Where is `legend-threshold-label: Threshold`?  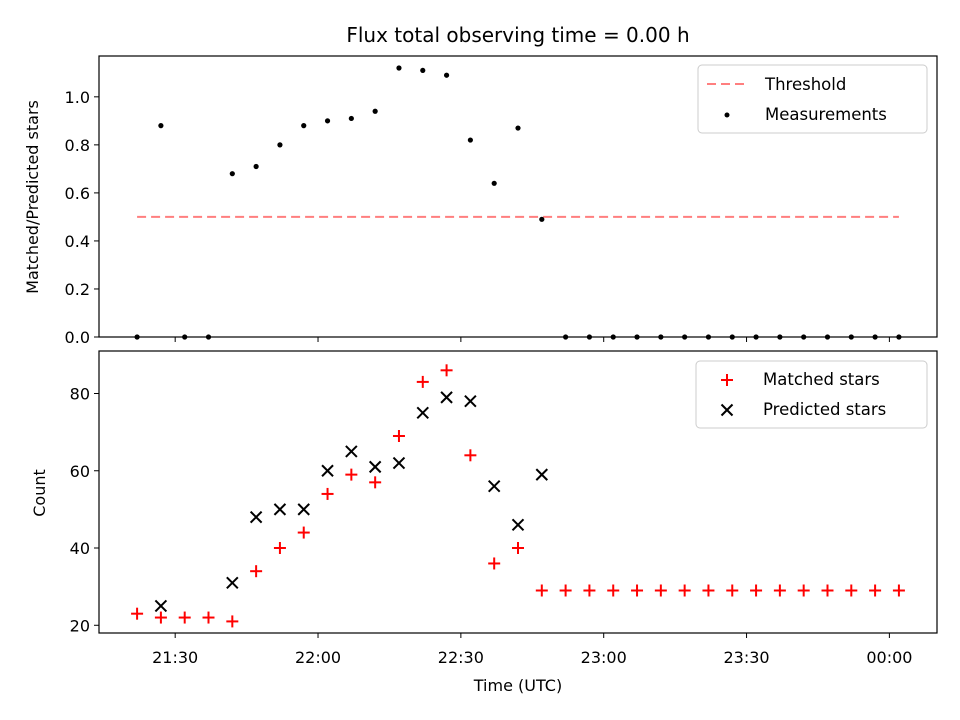
legend-threshold-label: Threshold is located at coordinates (805, 84).